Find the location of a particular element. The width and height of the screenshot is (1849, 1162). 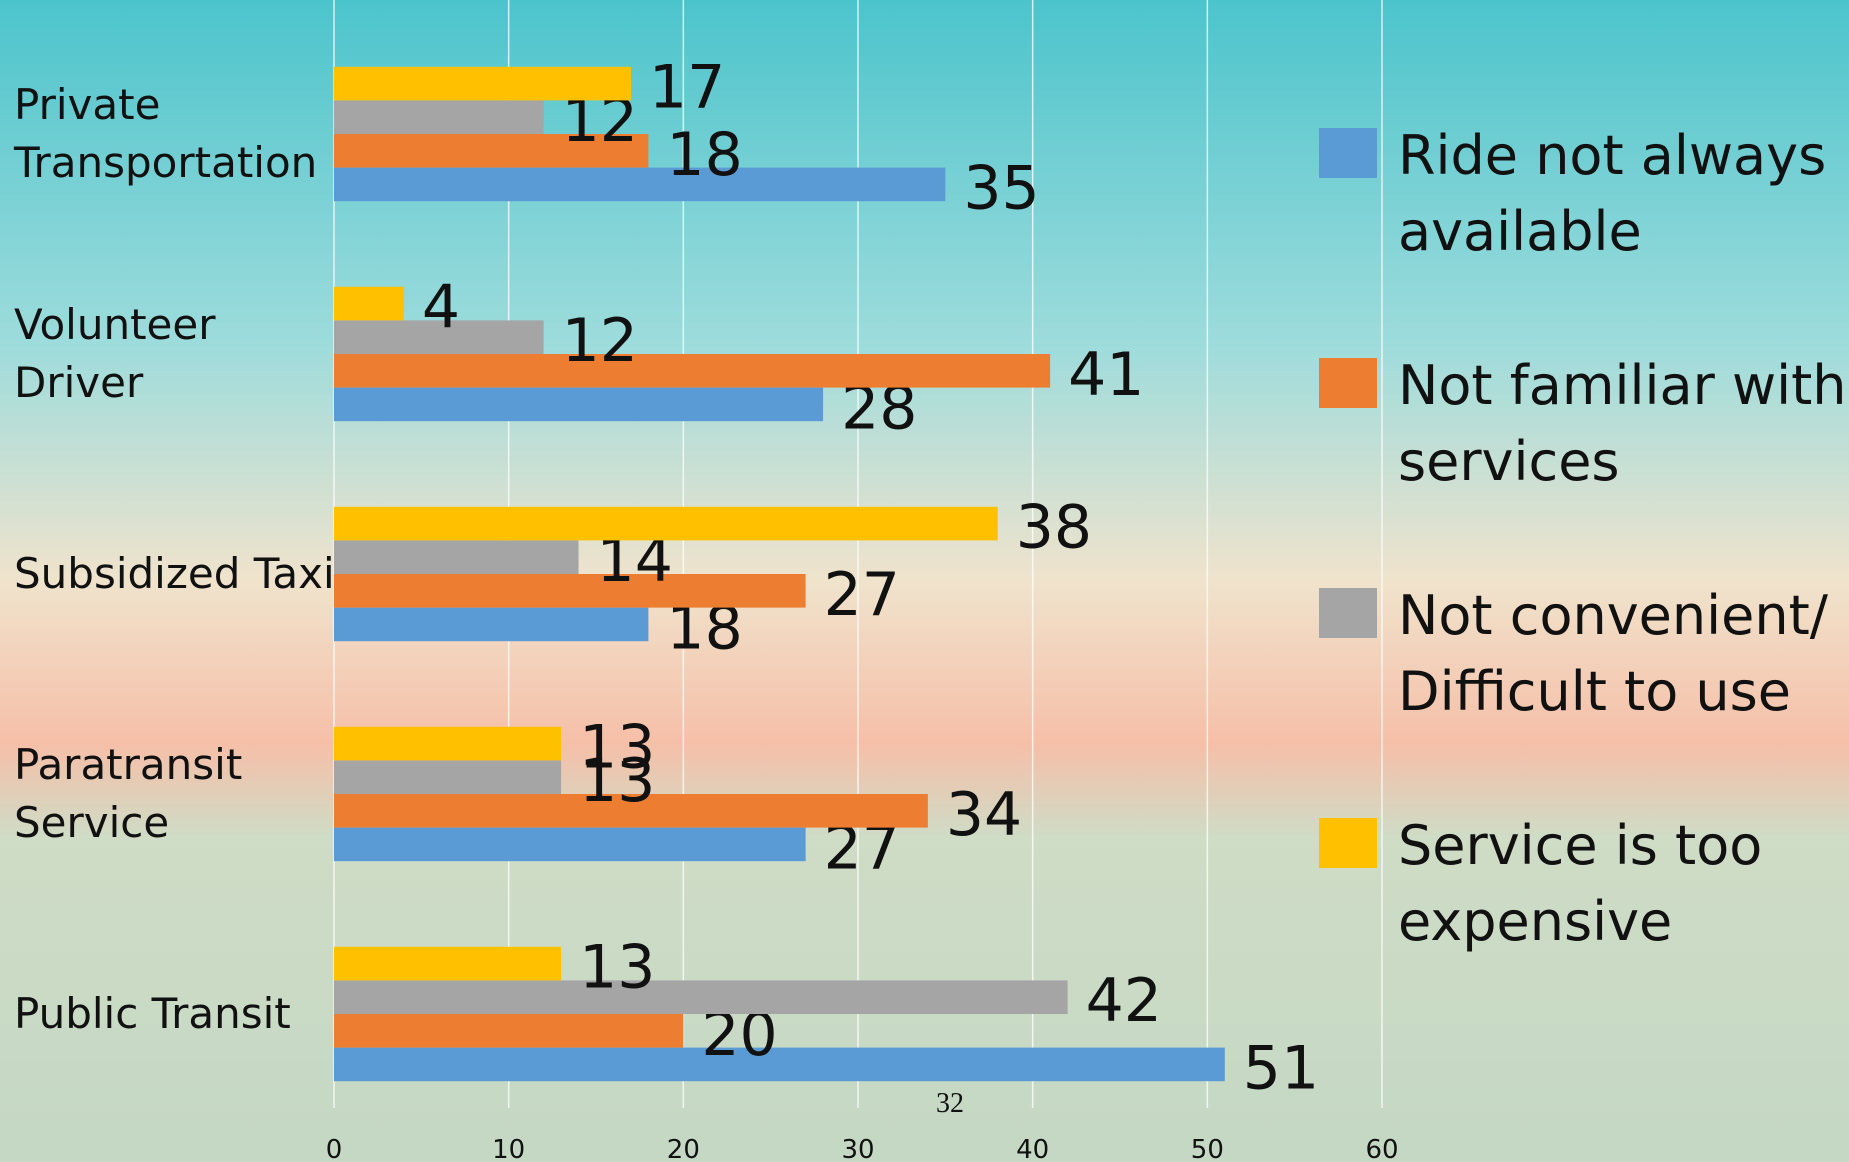

page-number: 32 is located at coordinates (950, 1103).